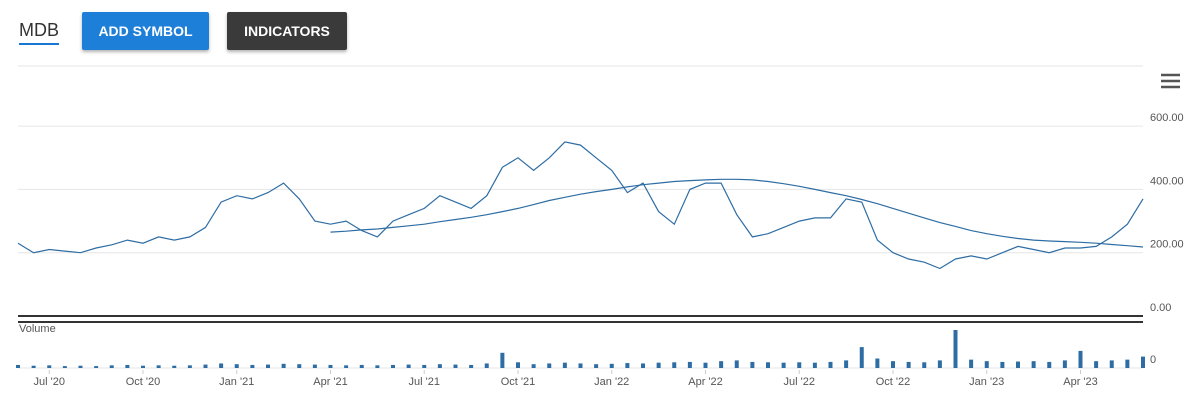  What do you see at coordinates (893, 382) in the screenshot?
I see `x-tick-label: Oct '22` at bounding box center [893, 382].